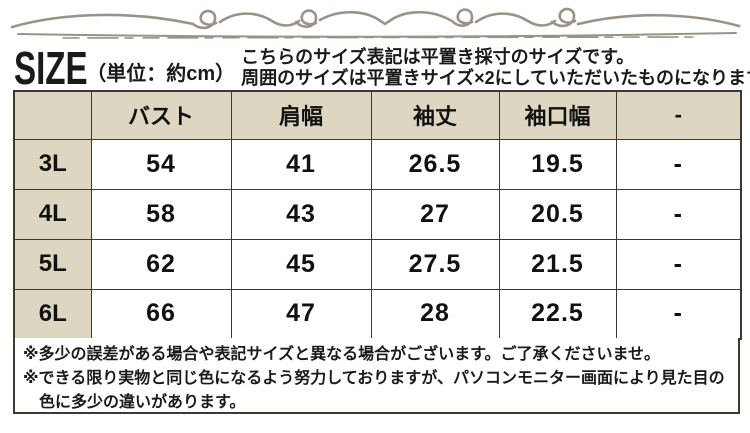  Describe the element at coordinates (435, 314) in the screenshot. I see `table-cell: 28` at that location.